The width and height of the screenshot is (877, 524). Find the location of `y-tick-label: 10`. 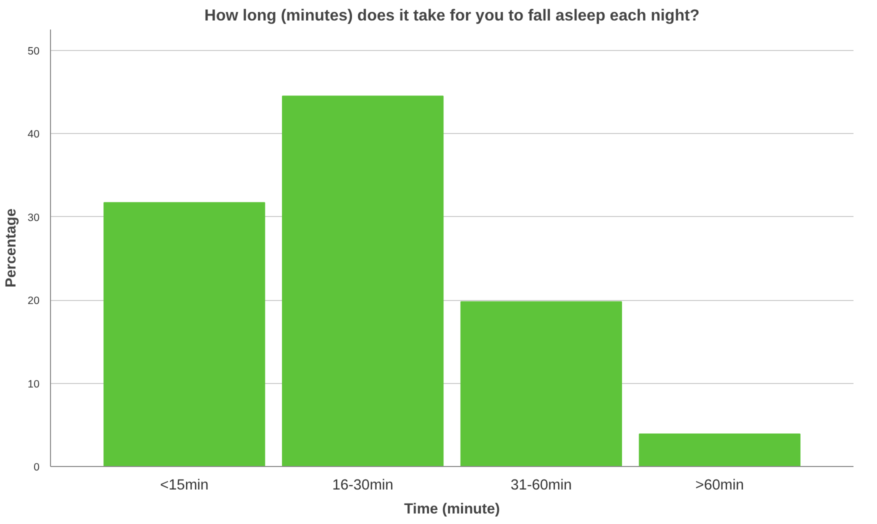

y-tick-label: 10 is located at coordinates (34, 384).